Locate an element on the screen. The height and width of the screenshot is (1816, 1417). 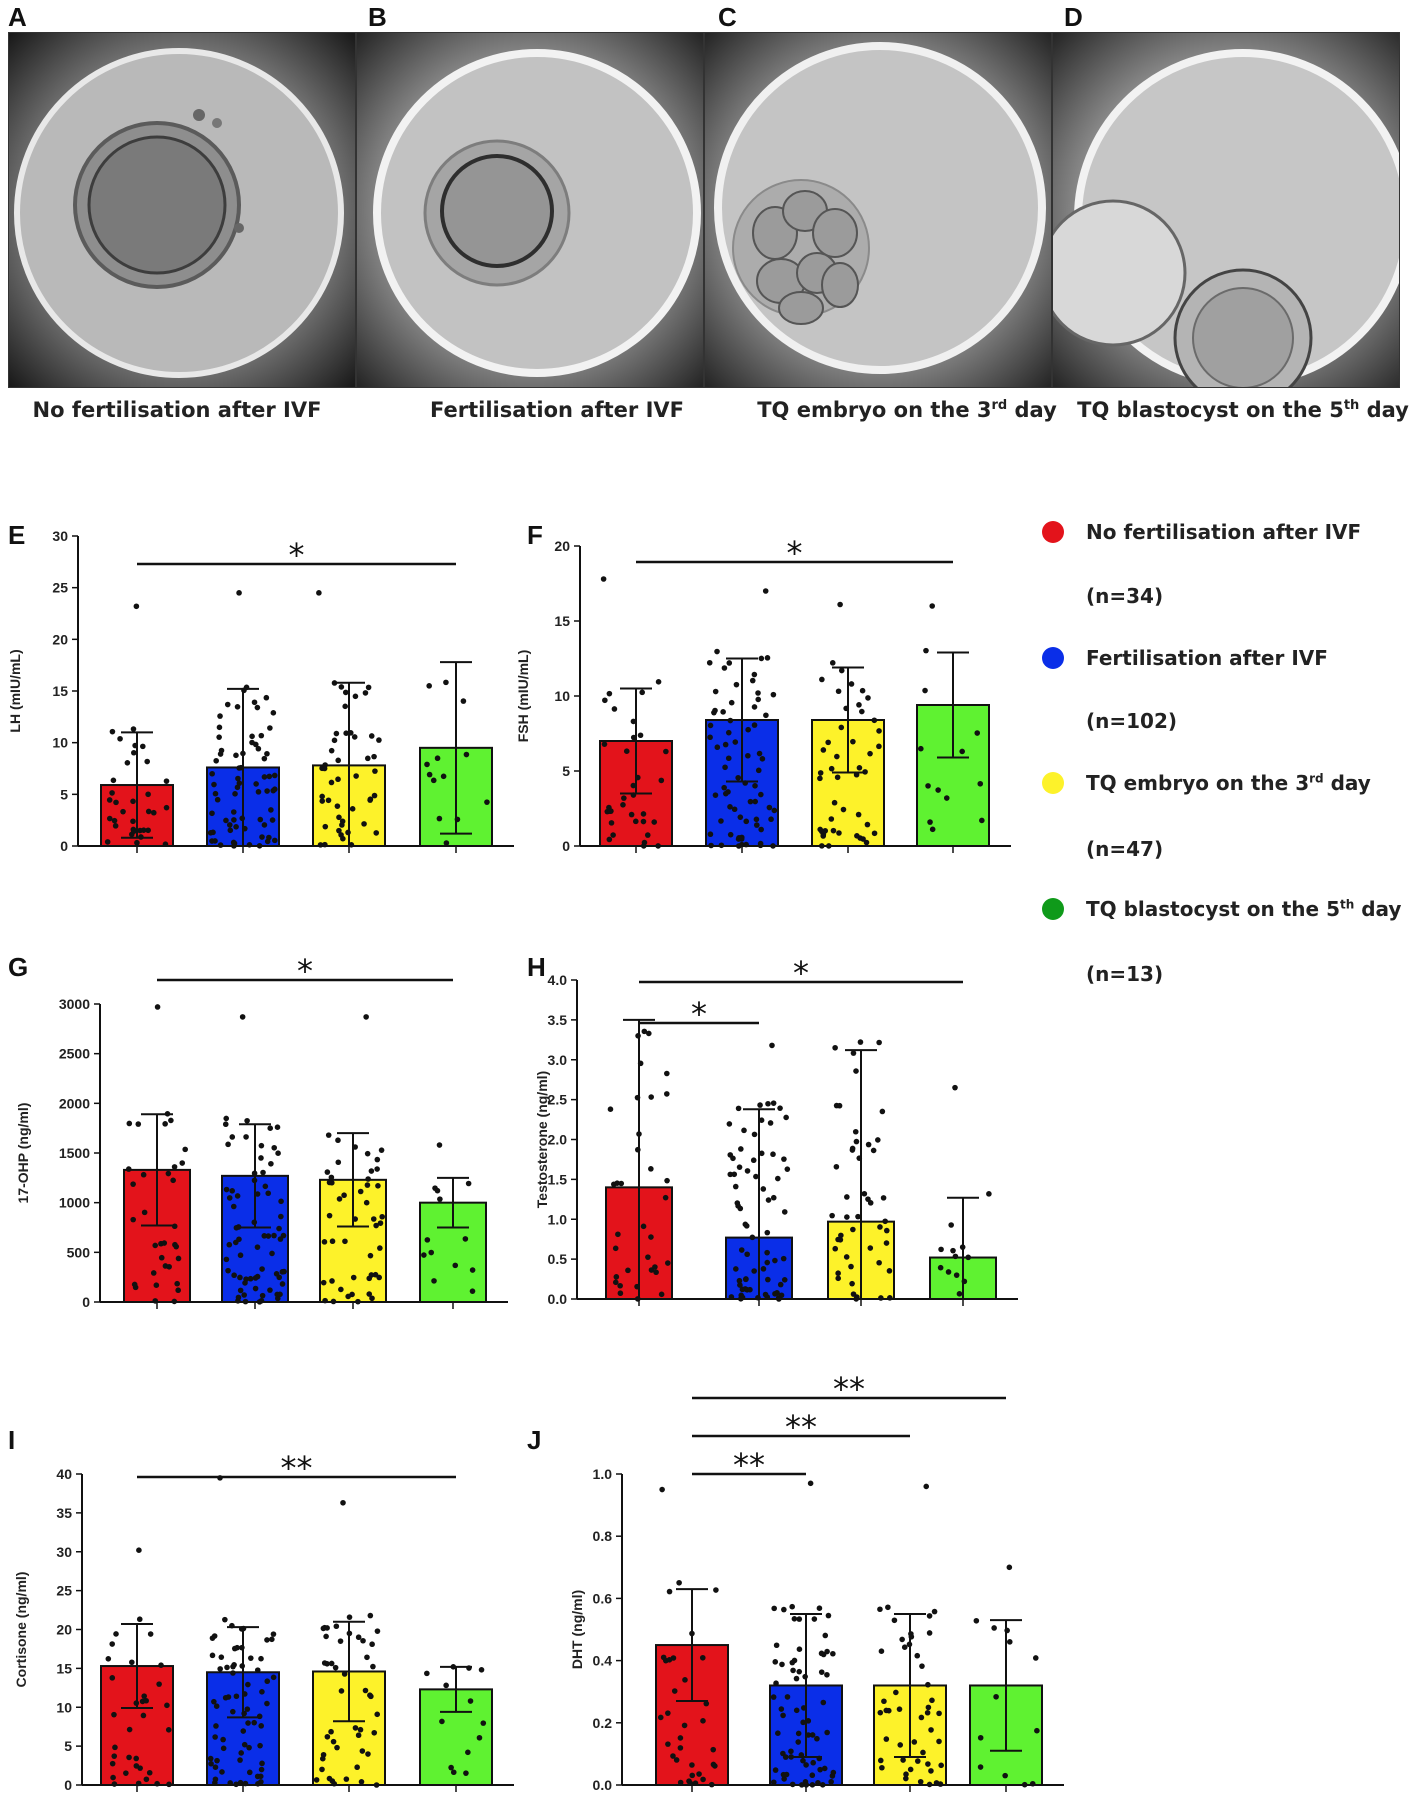
y-tick-label: 3.5 is located at coordinates (558, 1020).